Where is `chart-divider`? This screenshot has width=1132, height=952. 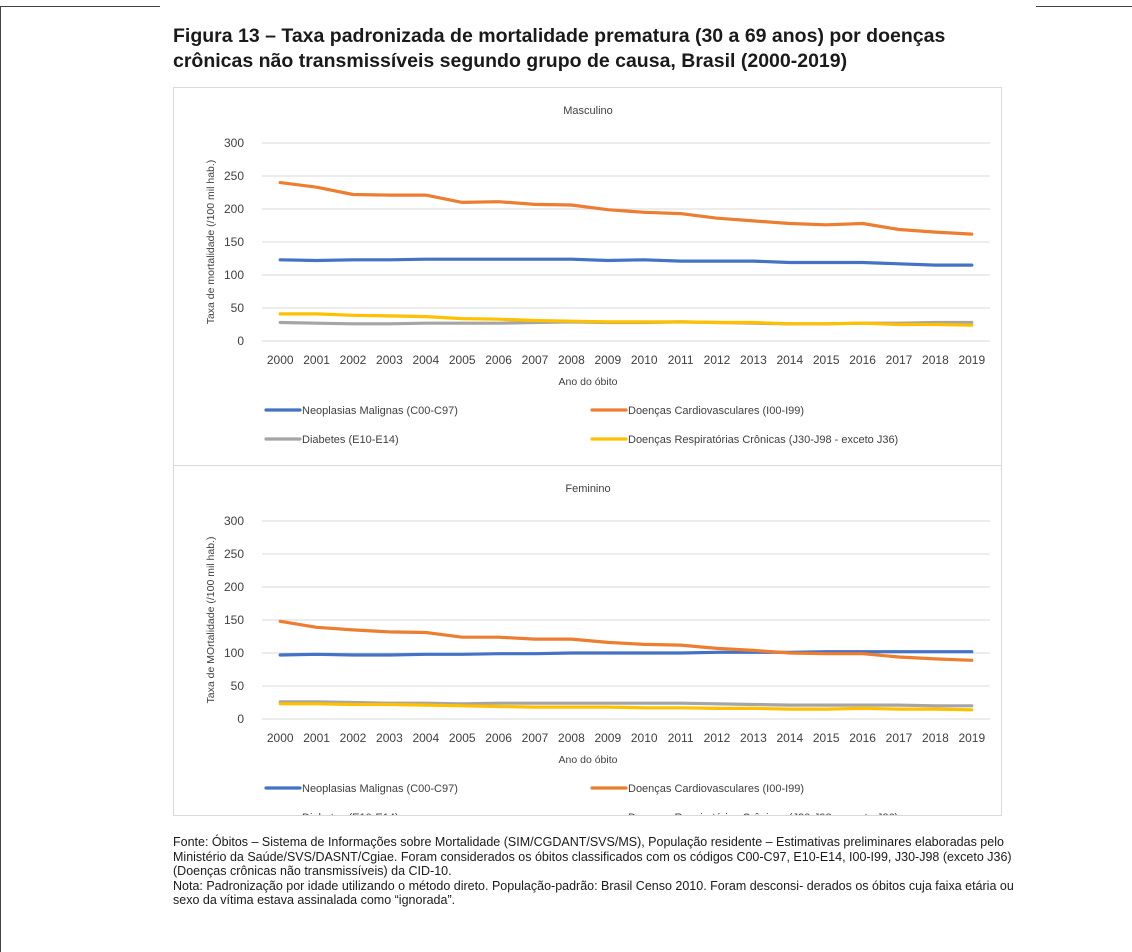
chart-divider is located at coordinates (587, 465).